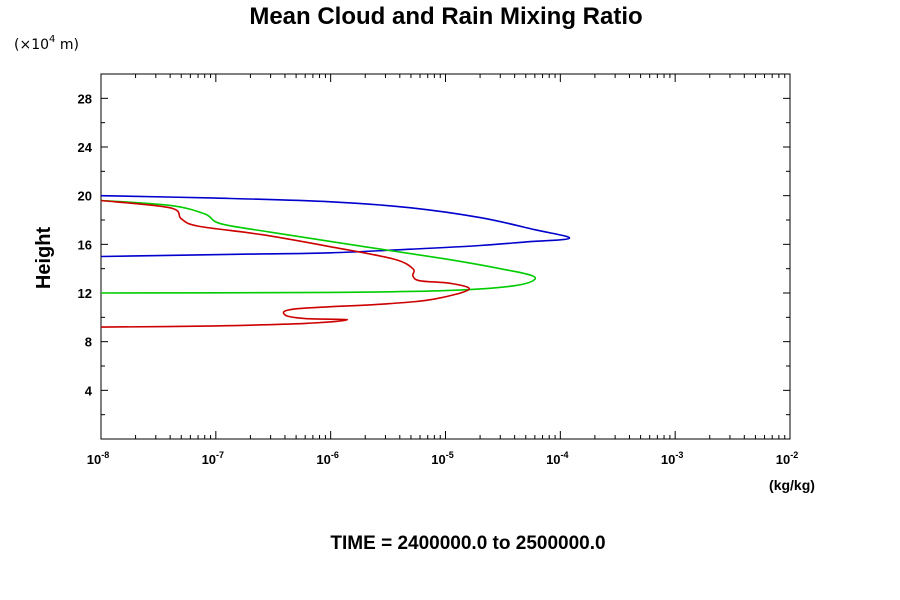  I want to click on y-tick-label: 4, so click(89, 390).